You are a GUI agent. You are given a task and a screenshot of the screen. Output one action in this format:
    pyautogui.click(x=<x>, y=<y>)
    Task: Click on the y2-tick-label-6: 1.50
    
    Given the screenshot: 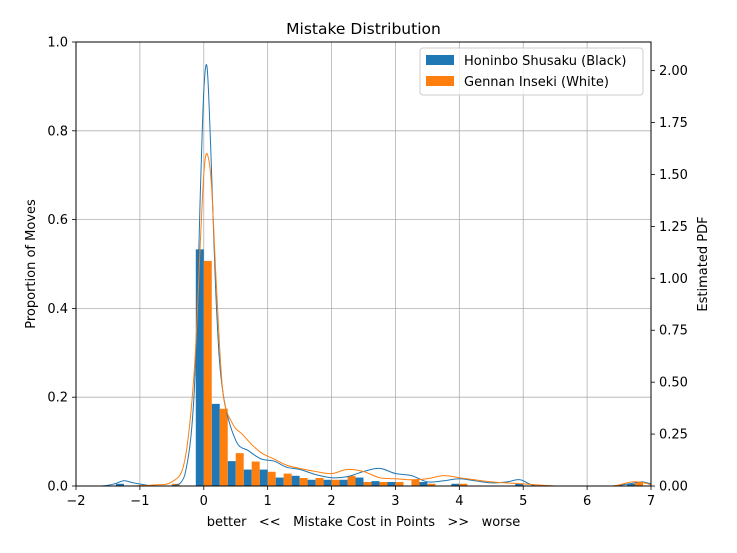 What is the action you would take?
    pyautogui.click(x=673, y=175)
    